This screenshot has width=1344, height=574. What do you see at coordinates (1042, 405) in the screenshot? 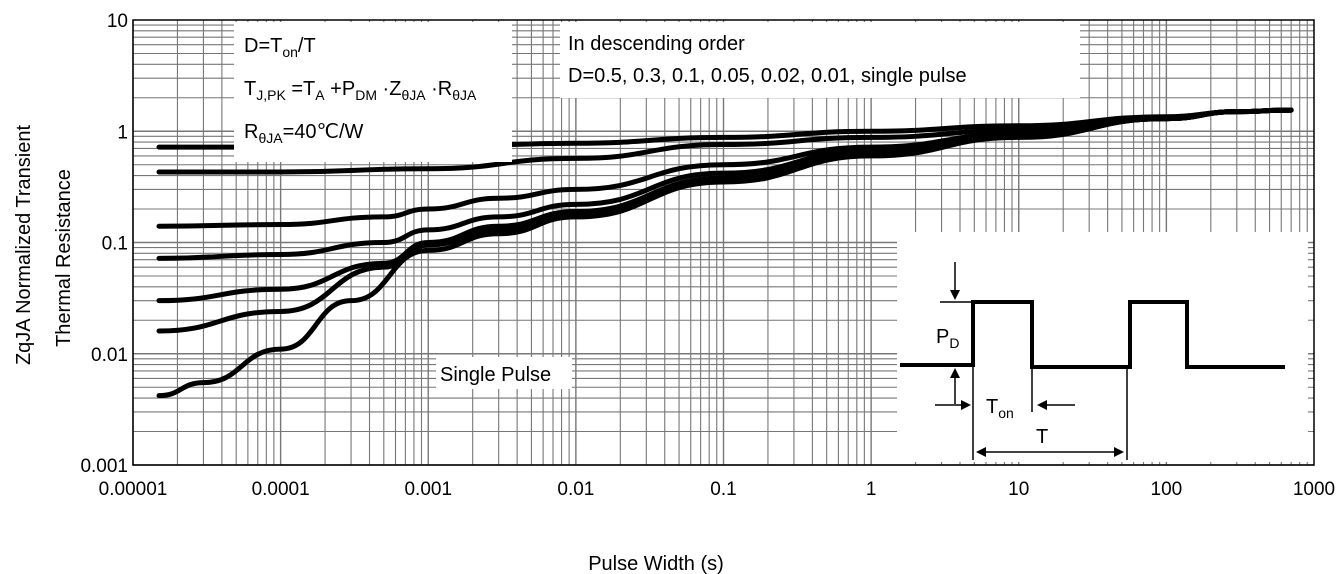
I see `ton-arrowhead-right` at bounding box center [1042, 405].